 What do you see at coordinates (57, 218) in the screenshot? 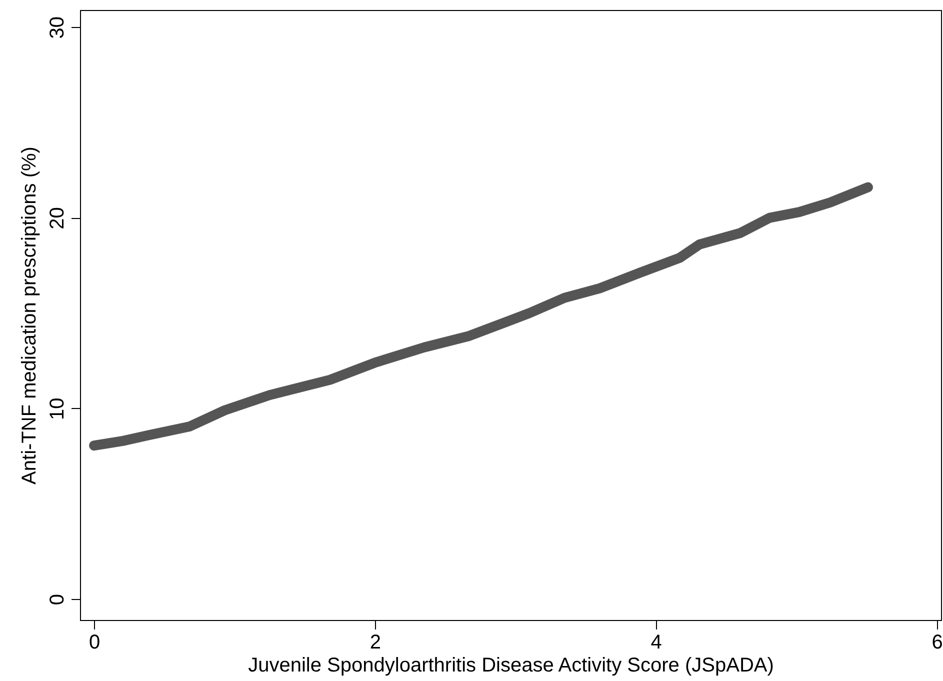
I see `y-tick-label: 20` at bounding box center [57, 218].